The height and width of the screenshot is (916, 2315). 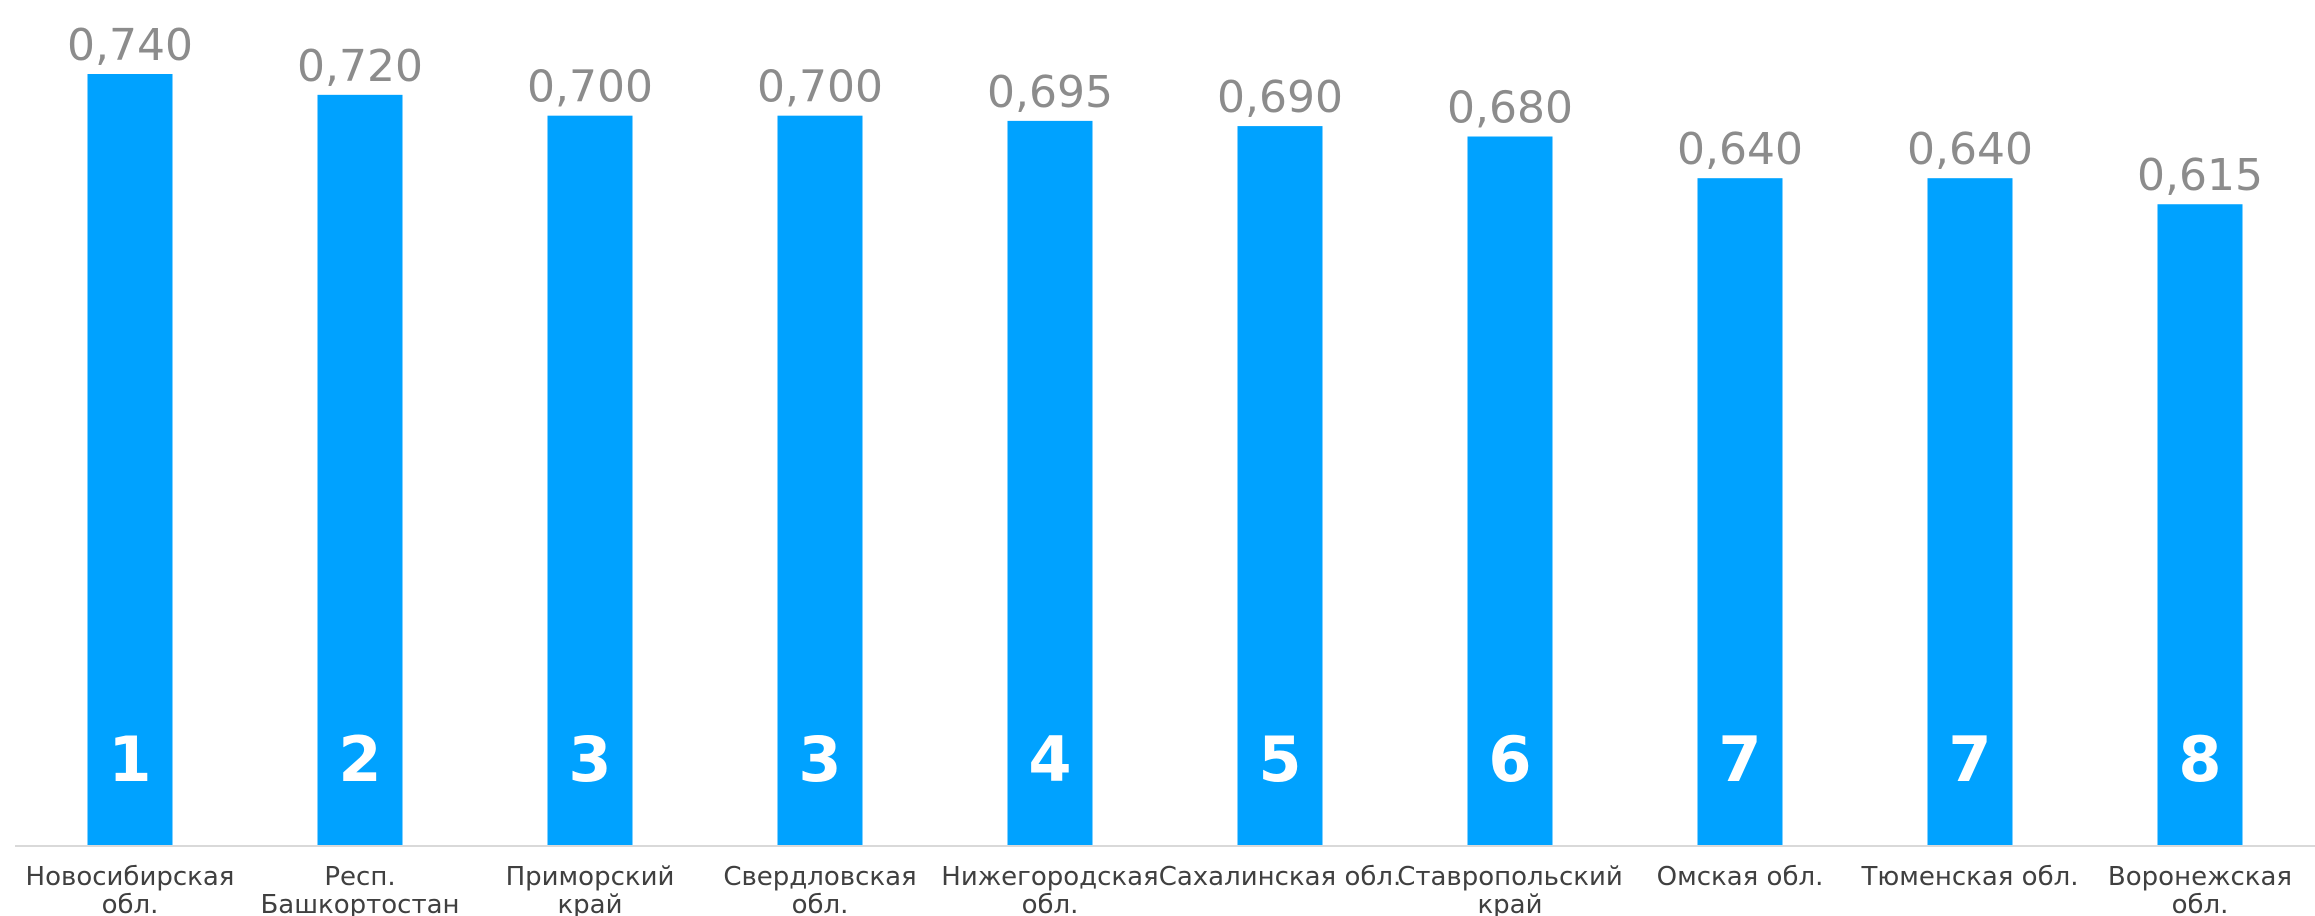 I want to click on category-label: Приморский край, so click(x=590, y=889).